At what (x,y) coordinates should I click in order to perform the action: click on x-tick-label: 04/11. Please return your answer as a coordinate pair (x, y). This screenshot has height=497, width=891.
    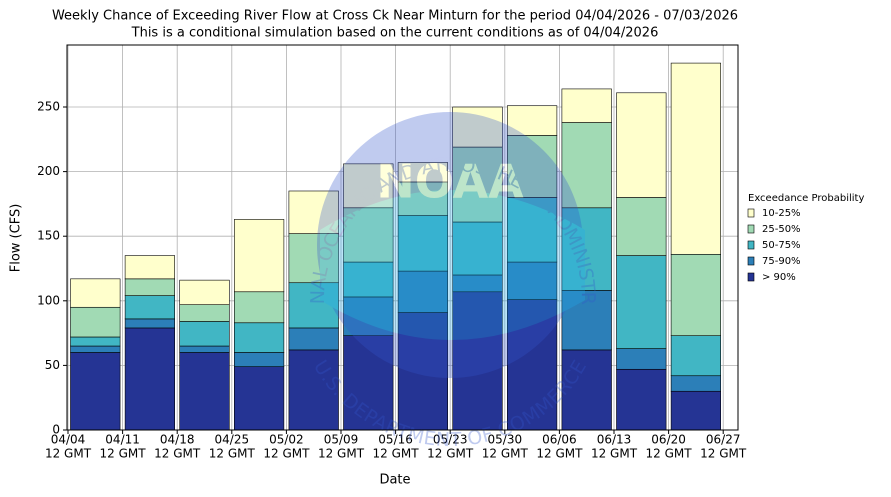
    Looking at the image, I should click on (122, 440).